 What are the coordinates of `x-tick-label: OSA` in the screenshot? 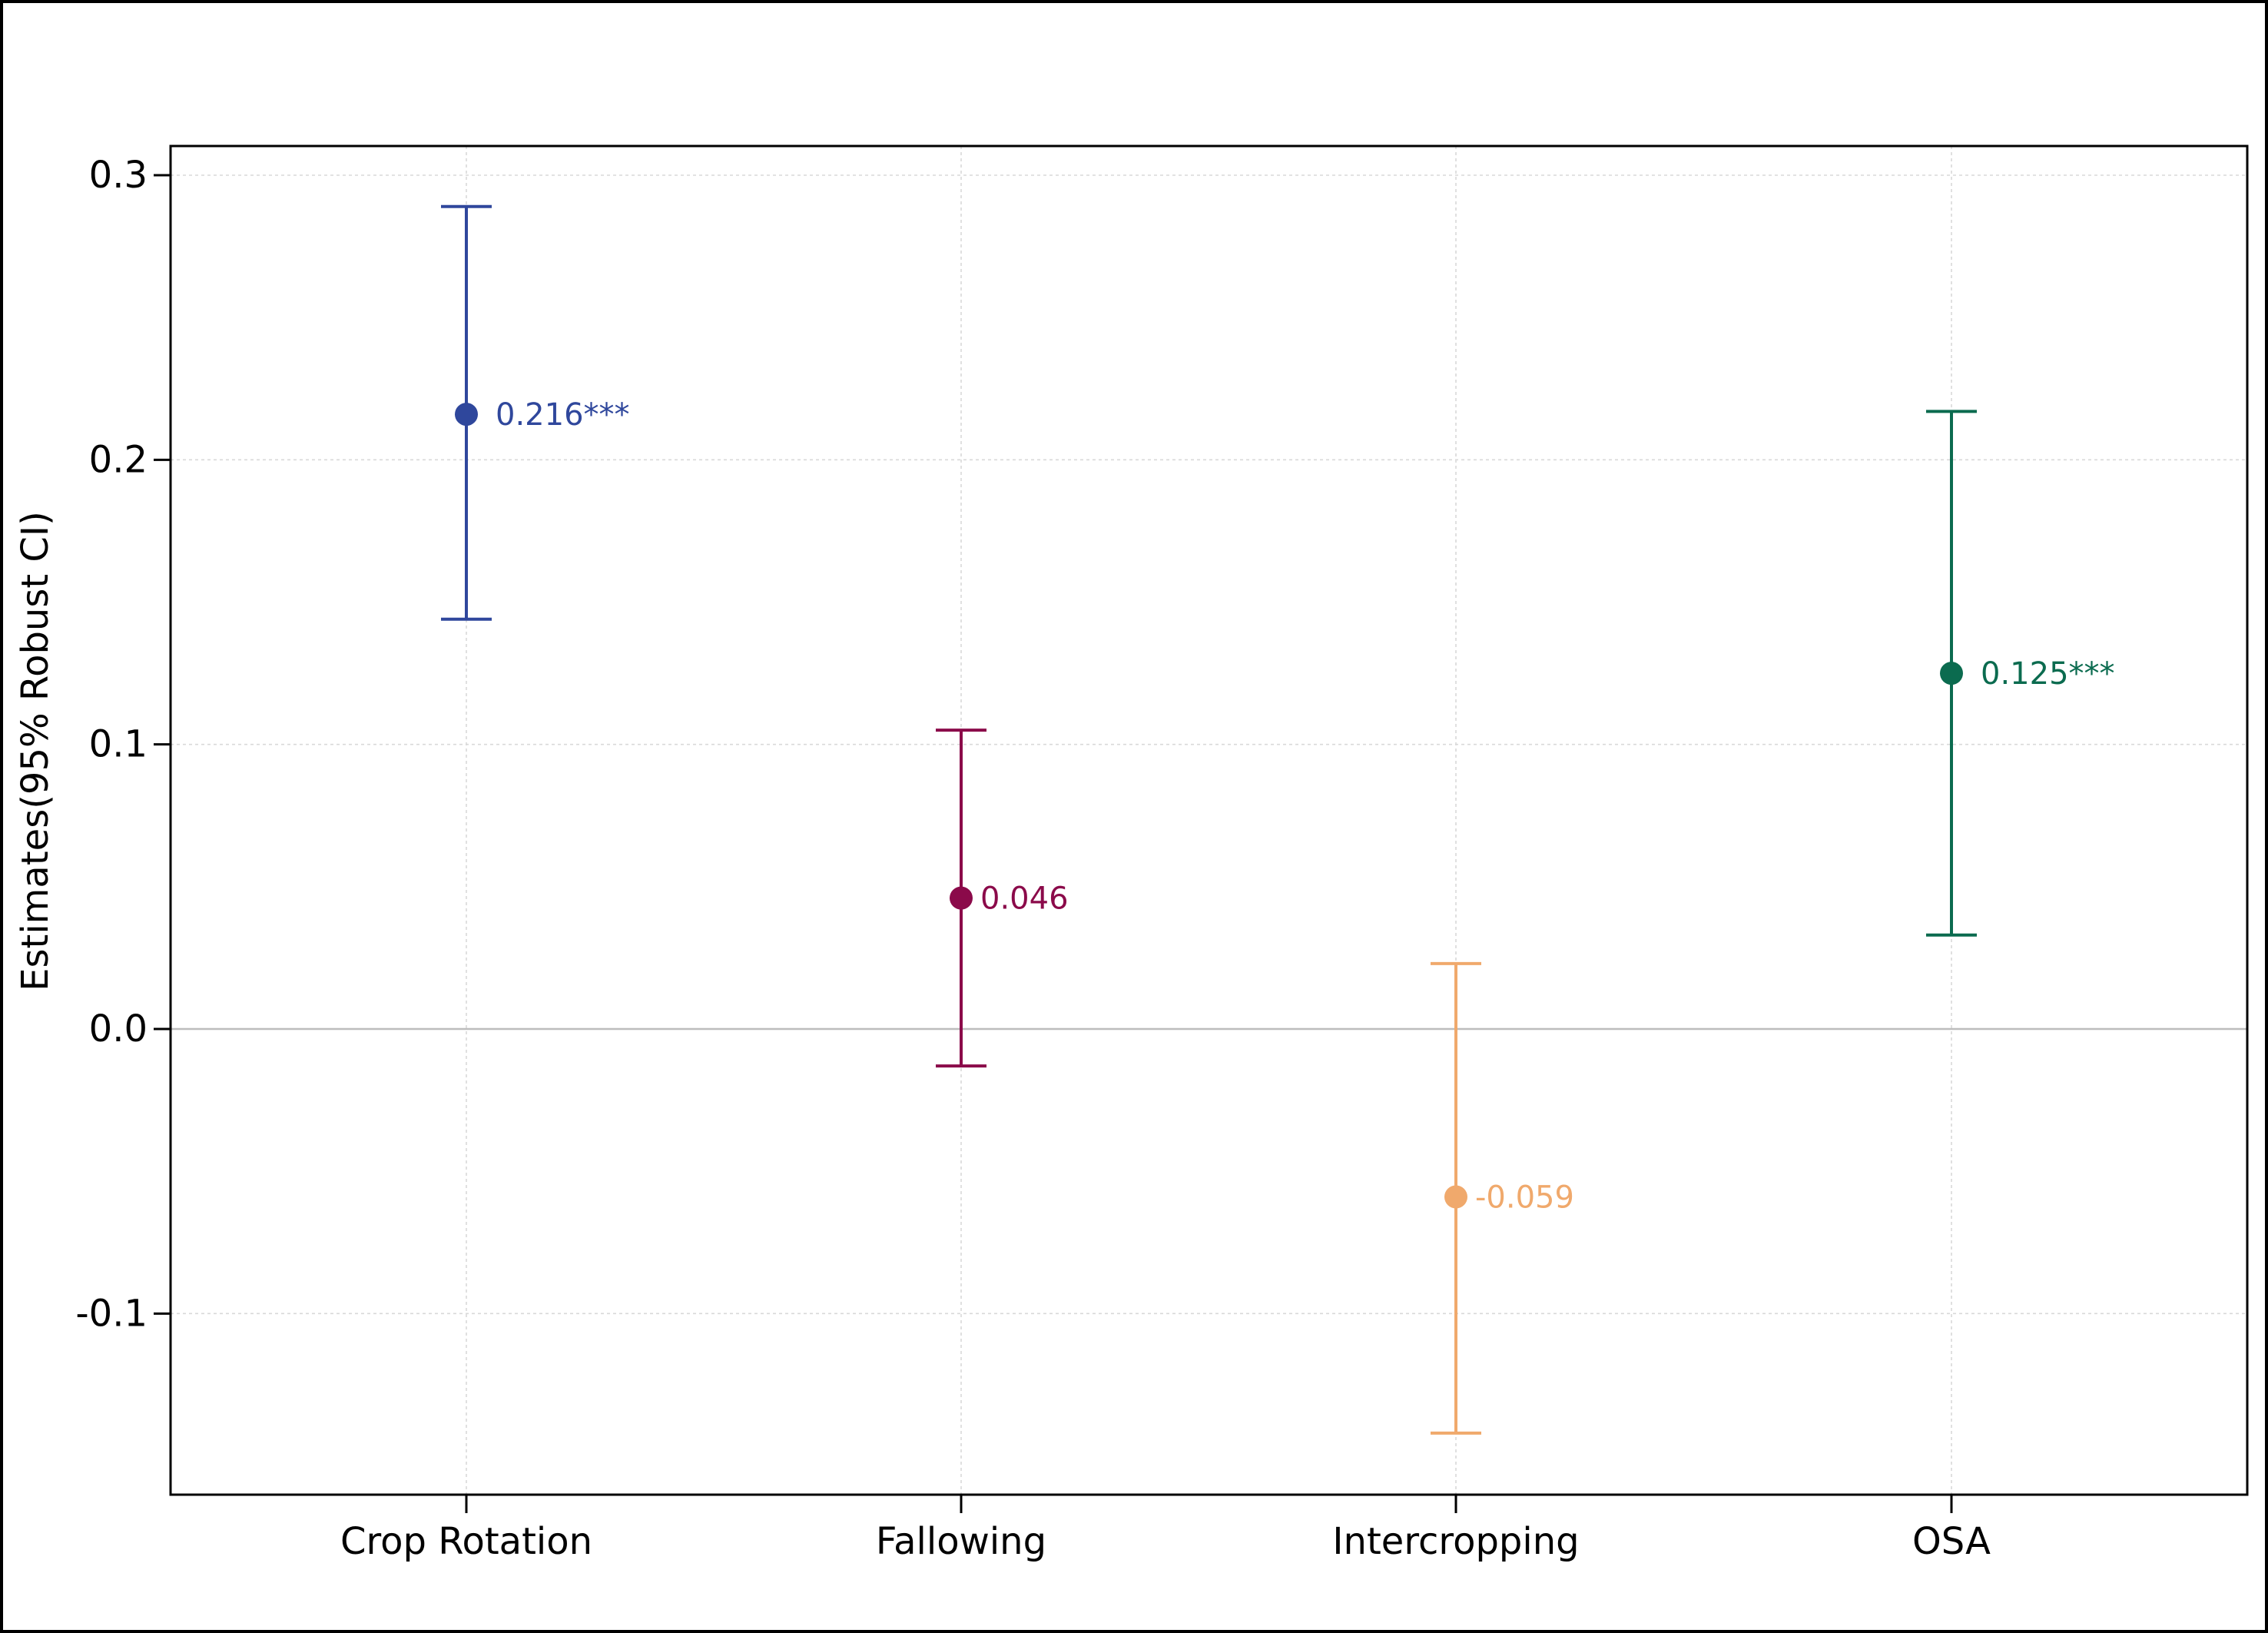 It's located at (1952, 1541).